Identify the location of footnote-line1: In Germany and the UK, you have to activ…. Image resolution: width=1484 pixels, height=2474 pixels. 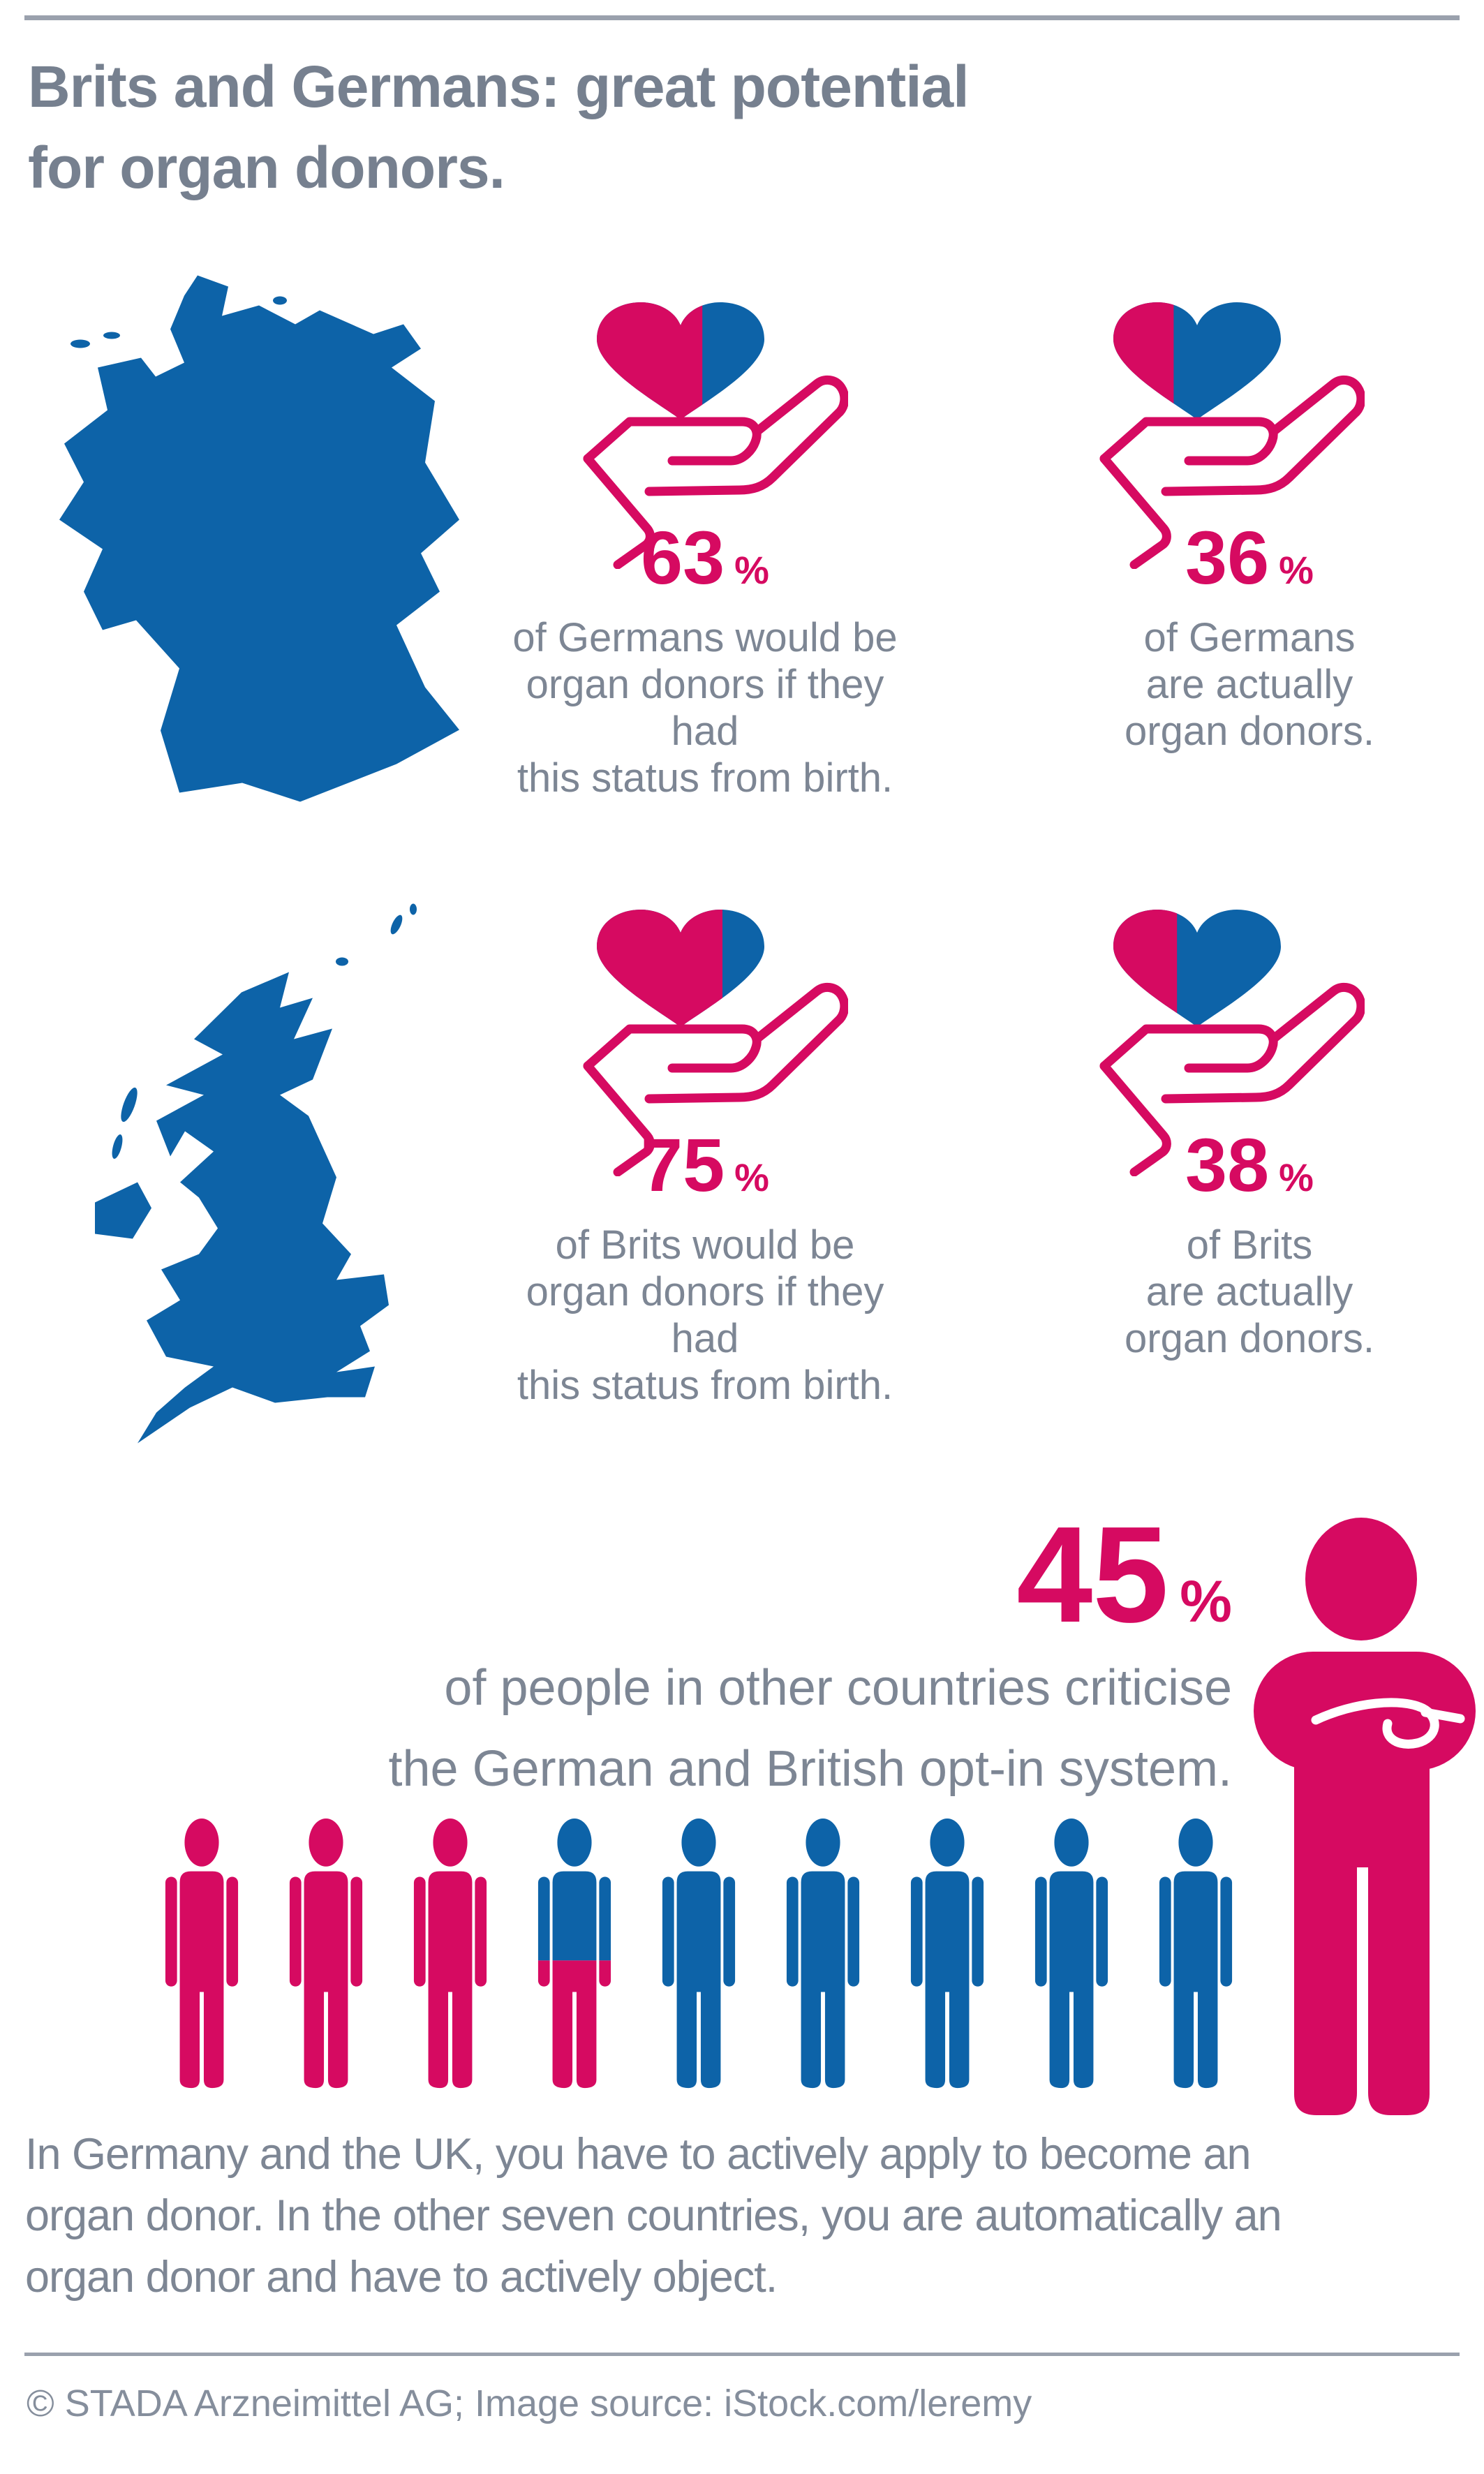
(638, 2154).